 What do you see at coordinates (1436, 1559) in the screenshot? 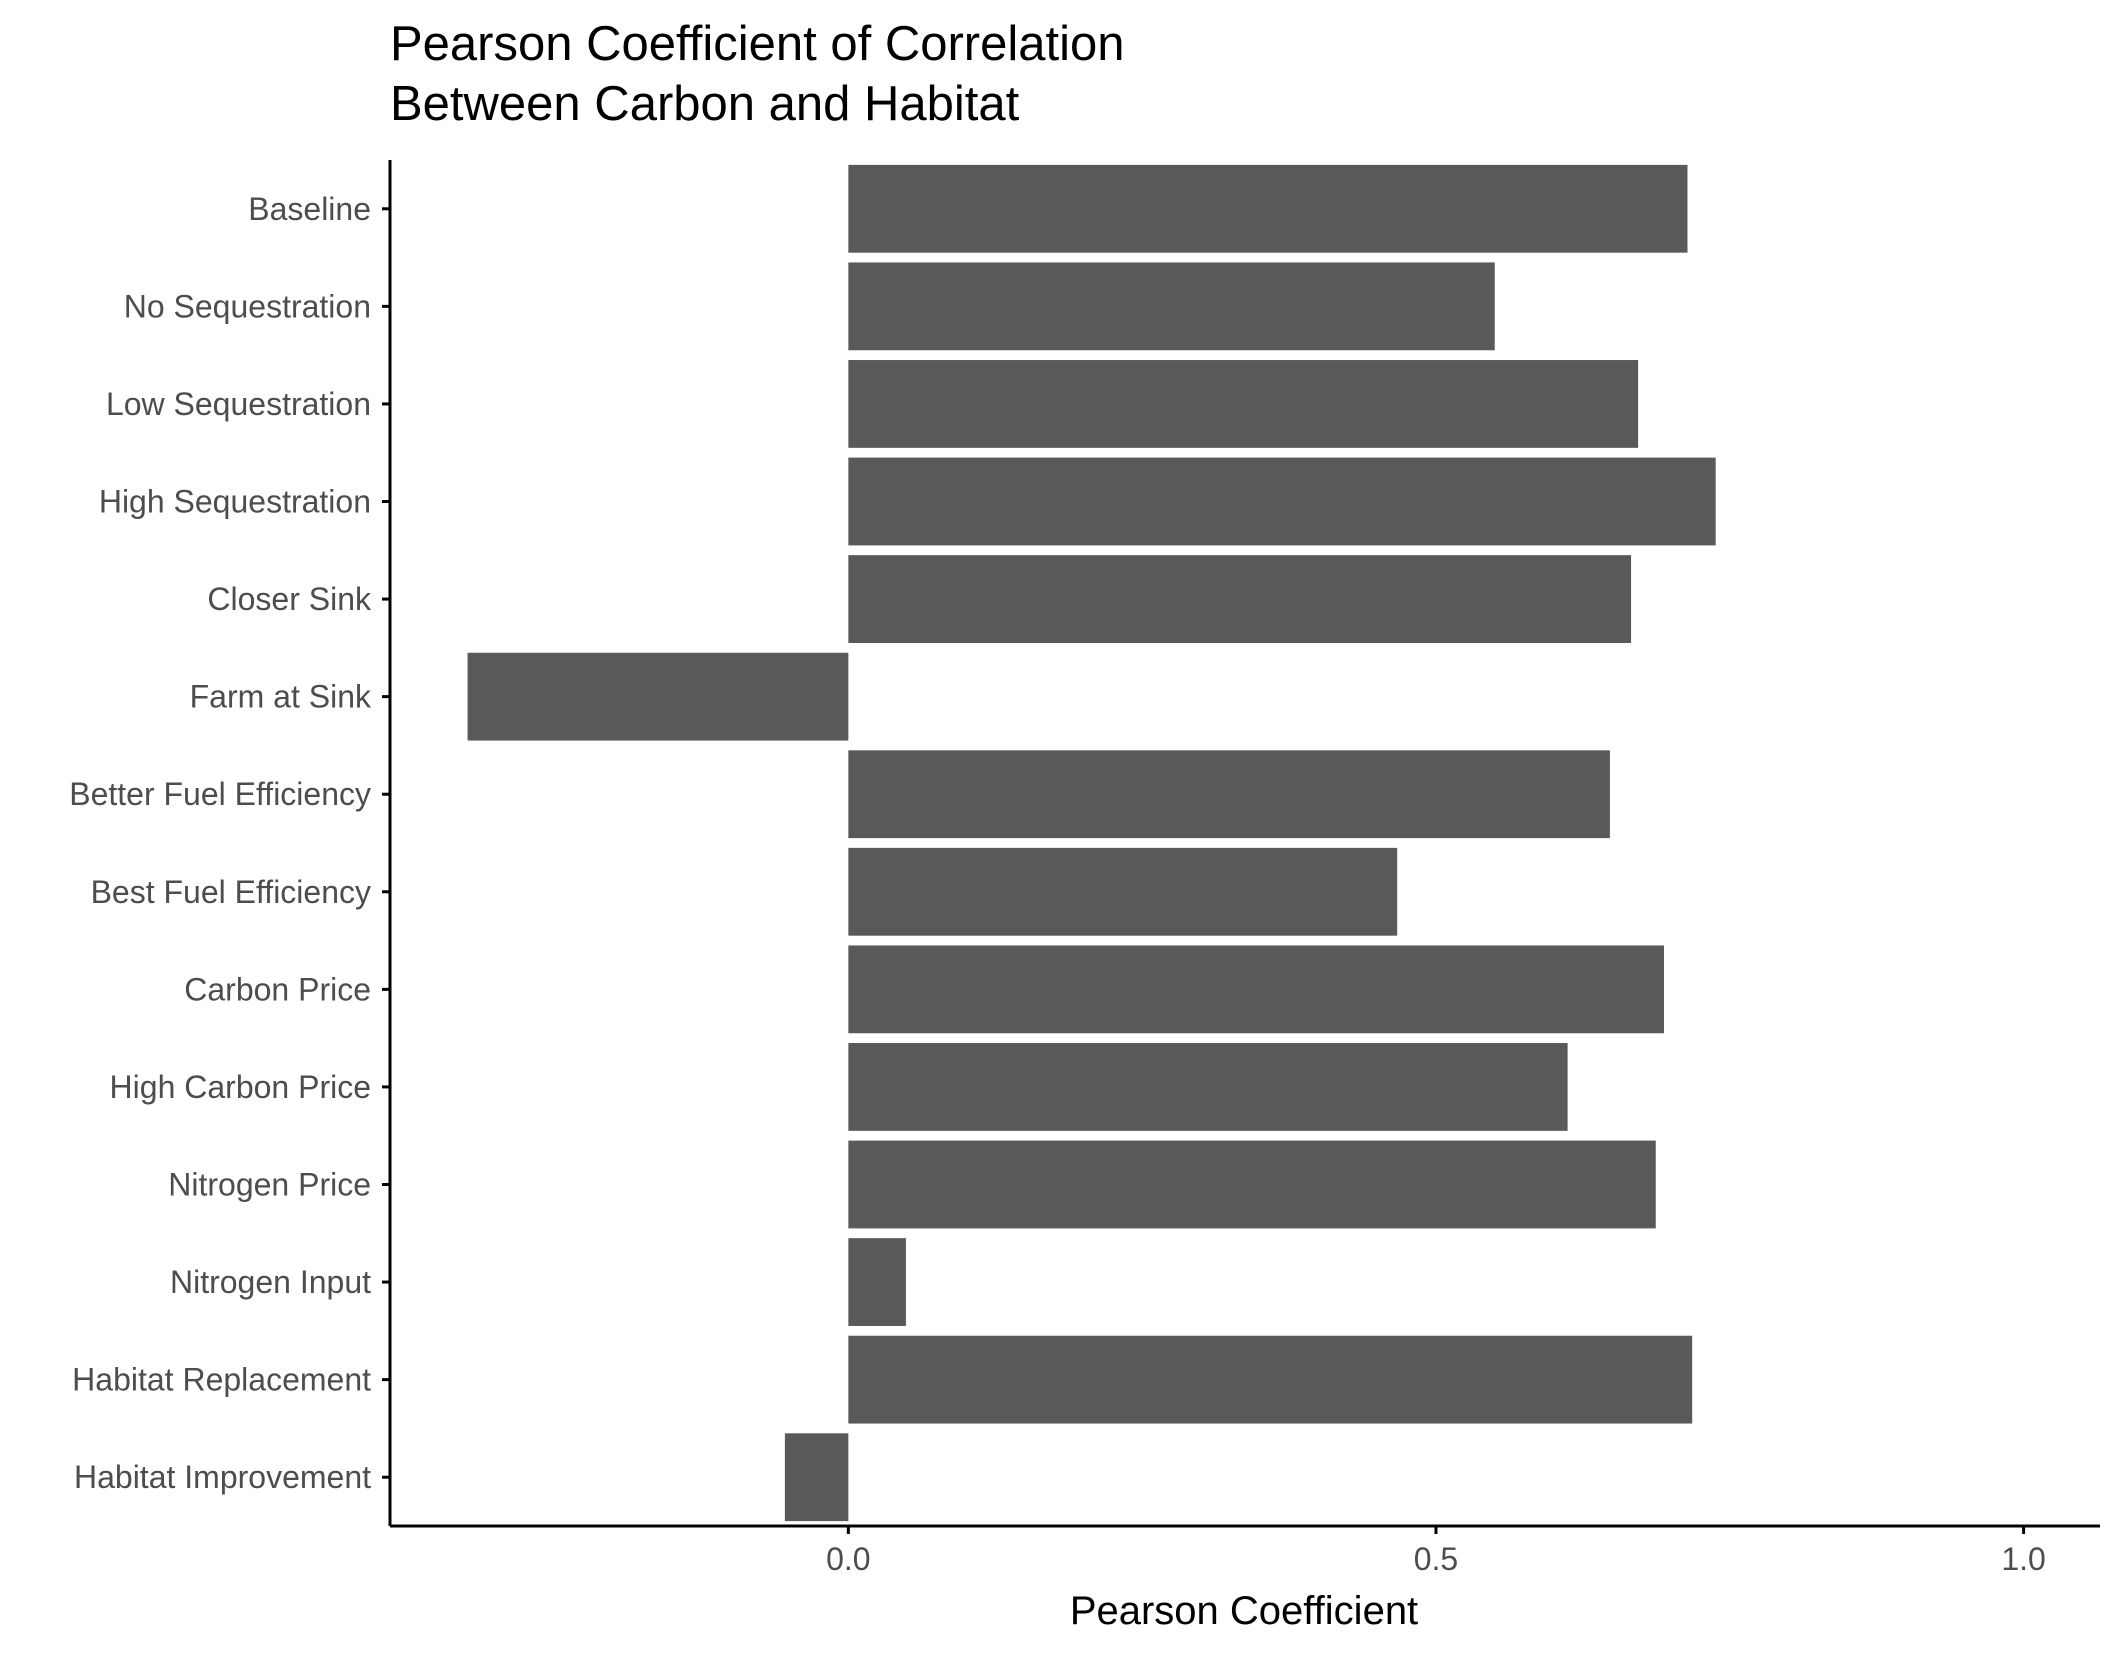
I see `x-tick-label: 0.5` at bounding box center [1436, 1559].